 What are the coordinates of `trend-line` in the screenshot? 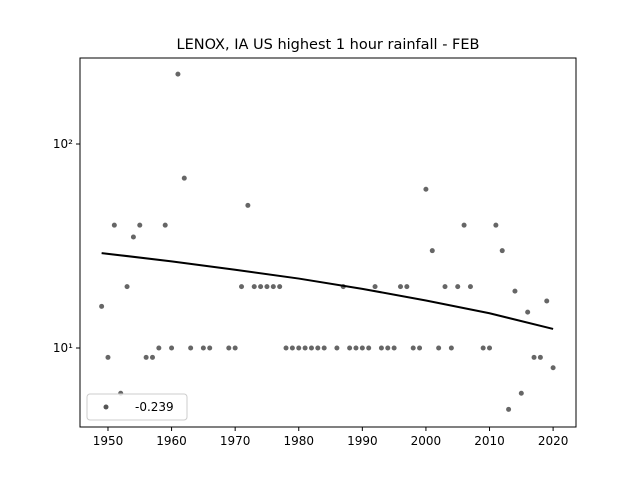 It's located at (327, 291).